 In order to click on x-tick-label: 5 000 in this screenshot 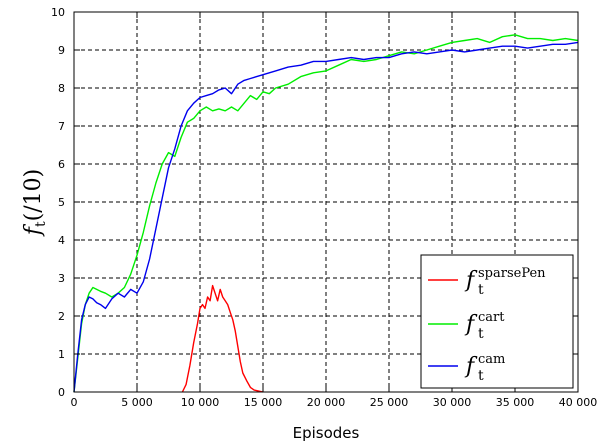, I will do `click(137, 402)`.